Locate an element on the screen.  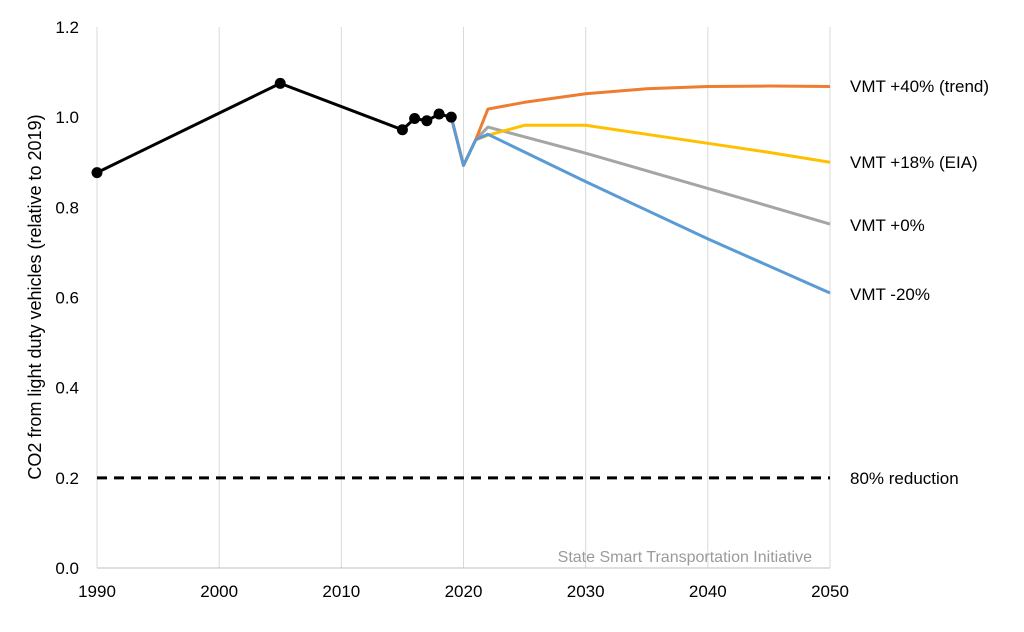
x-axis-tick-labels: 1990 2000 2010 2020 2030 2040 2050 is located at coordinates (463, 591).